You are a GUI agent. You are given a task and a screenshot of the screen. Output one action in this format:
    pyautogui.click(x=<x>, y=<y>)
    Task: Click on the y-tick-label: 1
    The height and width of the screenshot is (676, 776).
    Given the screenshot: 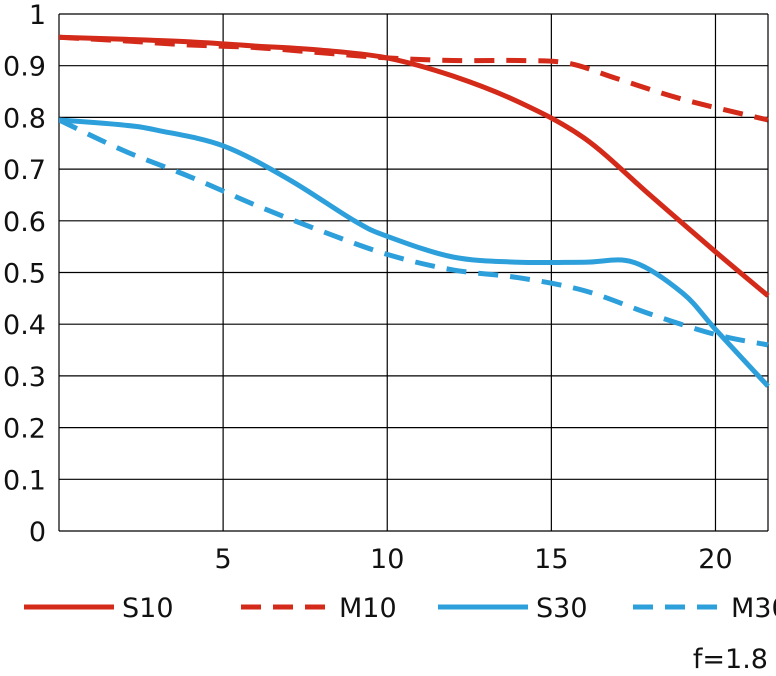 What is the action you would take?
    pyautogui.click(x=37, y=15)
    